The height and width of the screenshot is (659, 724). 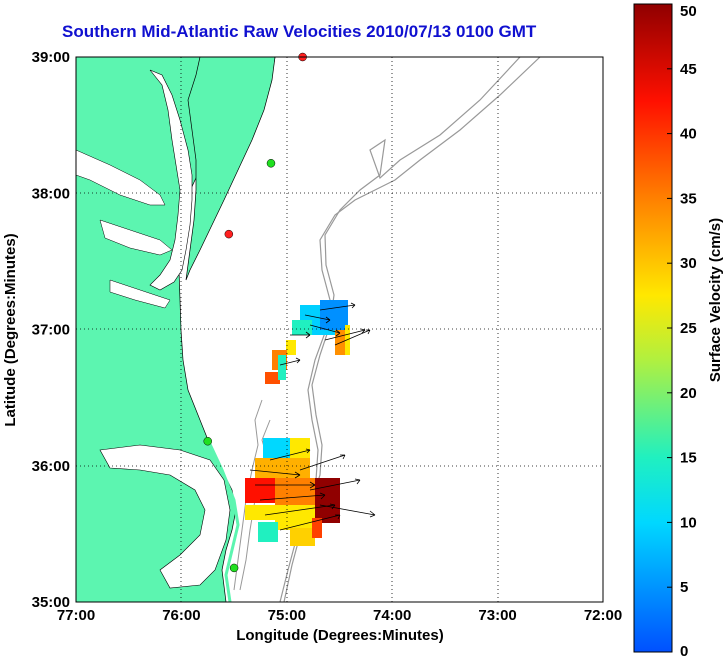 I want to click on x-tick-label: 75:00, so click(x=287, y=615).